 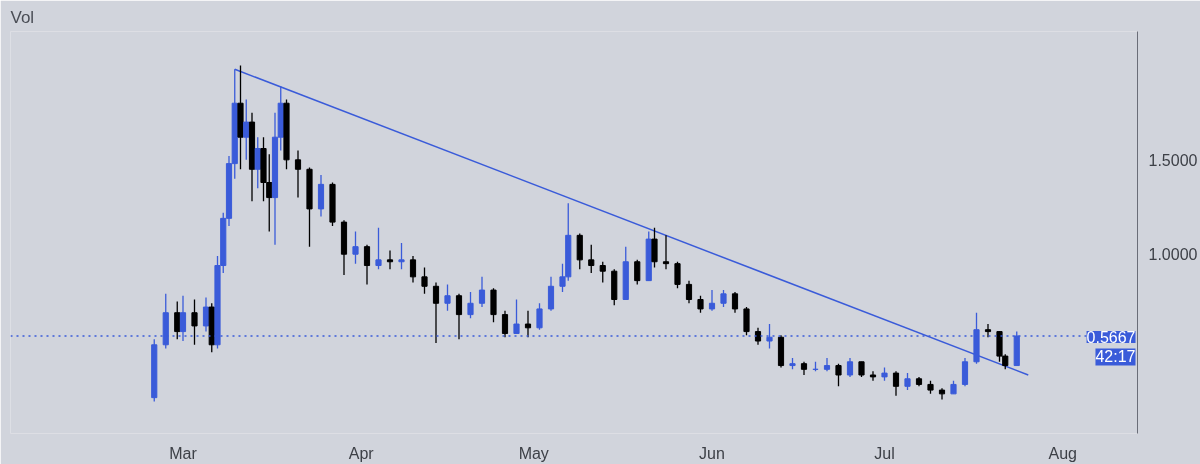 I want to click on x-tick-label: Jul, so click(x=884, y=453).